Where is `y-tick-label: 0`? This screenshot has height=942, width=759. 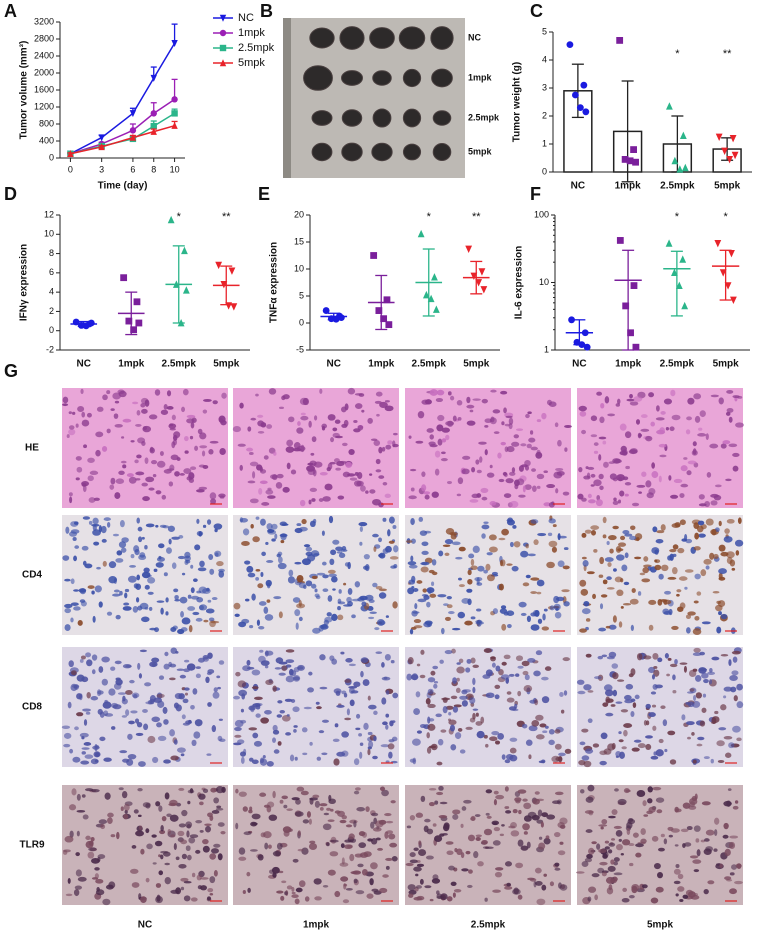
y-tick-label: 0 is located at coordinates (544, 171).